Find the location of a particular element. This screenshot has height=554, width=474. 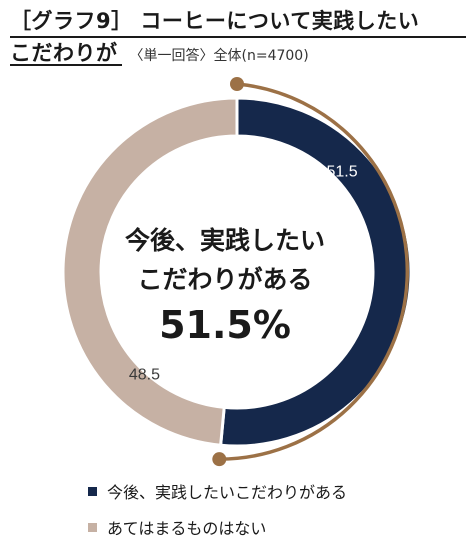

chart-title-line-2-text: こだわりが is located at coordinates (64, 53).